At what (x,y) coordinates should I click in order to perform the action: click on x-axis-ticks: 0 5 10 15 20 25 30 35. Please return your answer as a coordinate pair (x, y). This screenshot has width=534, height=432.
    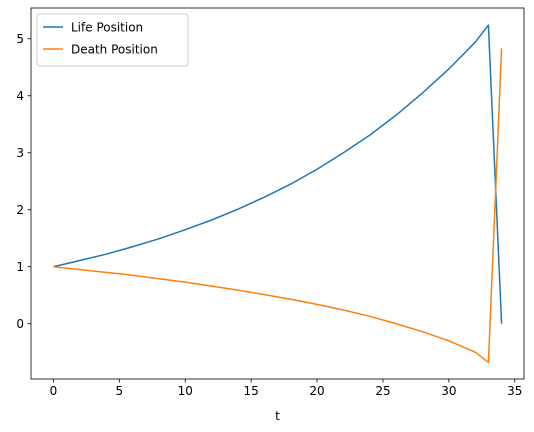
    Looking at the image, I should click on (286, 388).